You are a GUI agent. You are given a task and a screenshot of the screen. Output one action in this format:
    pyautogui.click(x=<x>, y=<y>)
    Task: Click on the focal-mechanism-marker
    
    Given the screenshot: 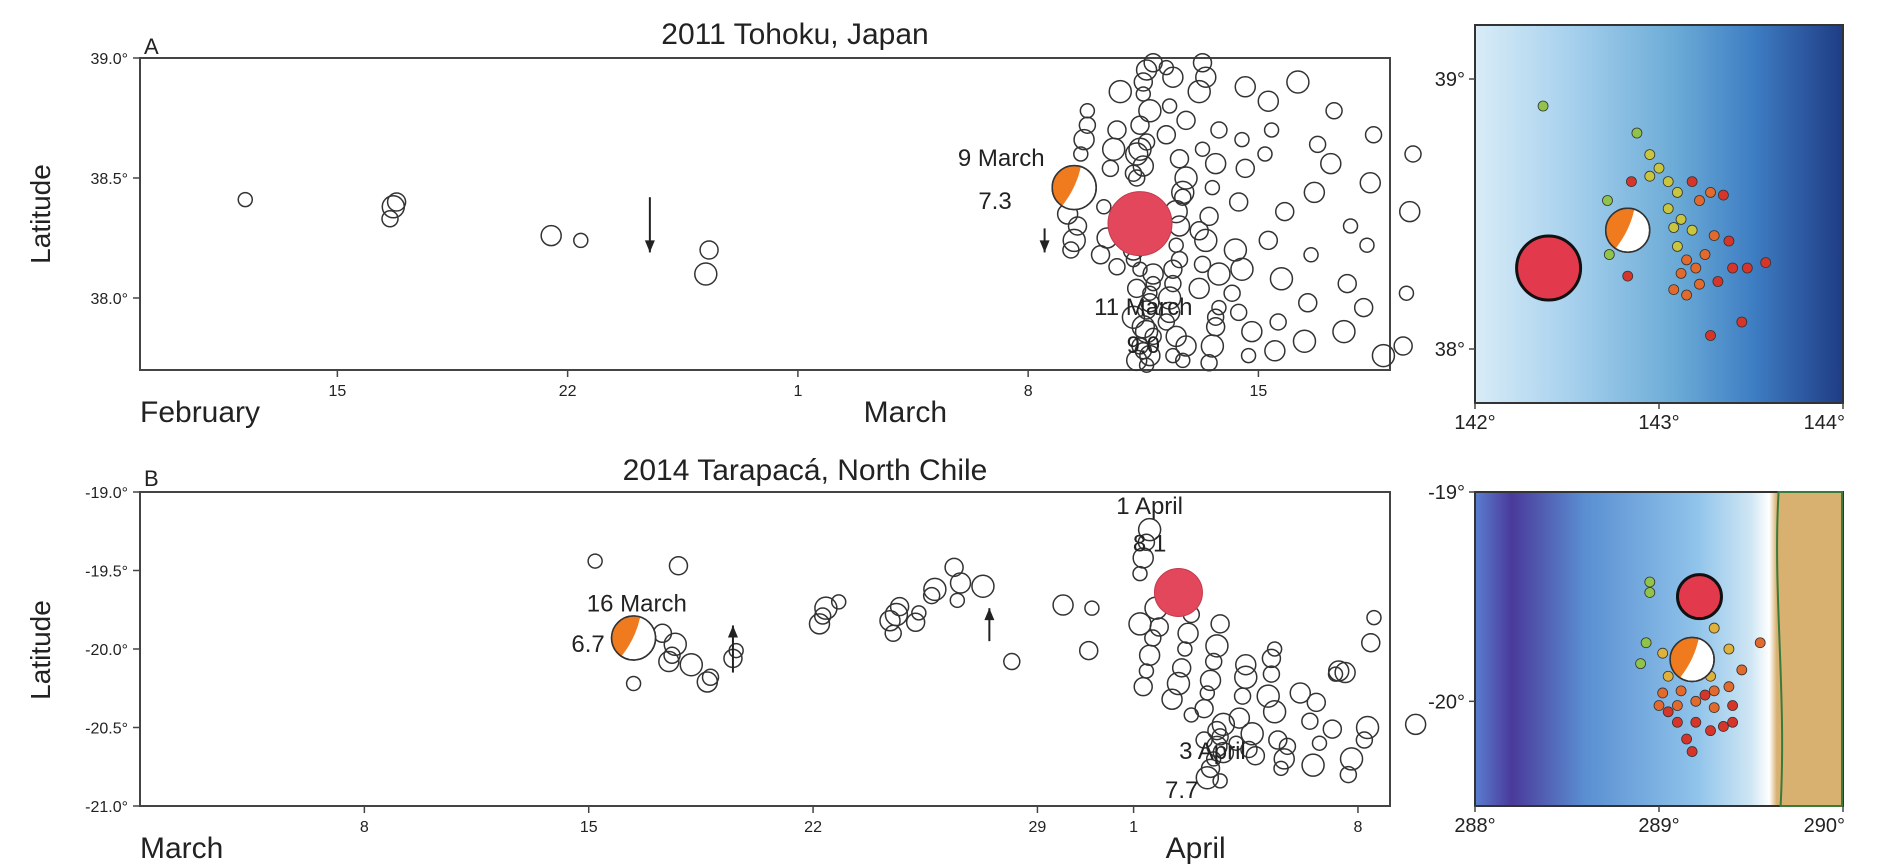 What is the action you would take?
    pyautogui.click(x=1074, y=187)
    